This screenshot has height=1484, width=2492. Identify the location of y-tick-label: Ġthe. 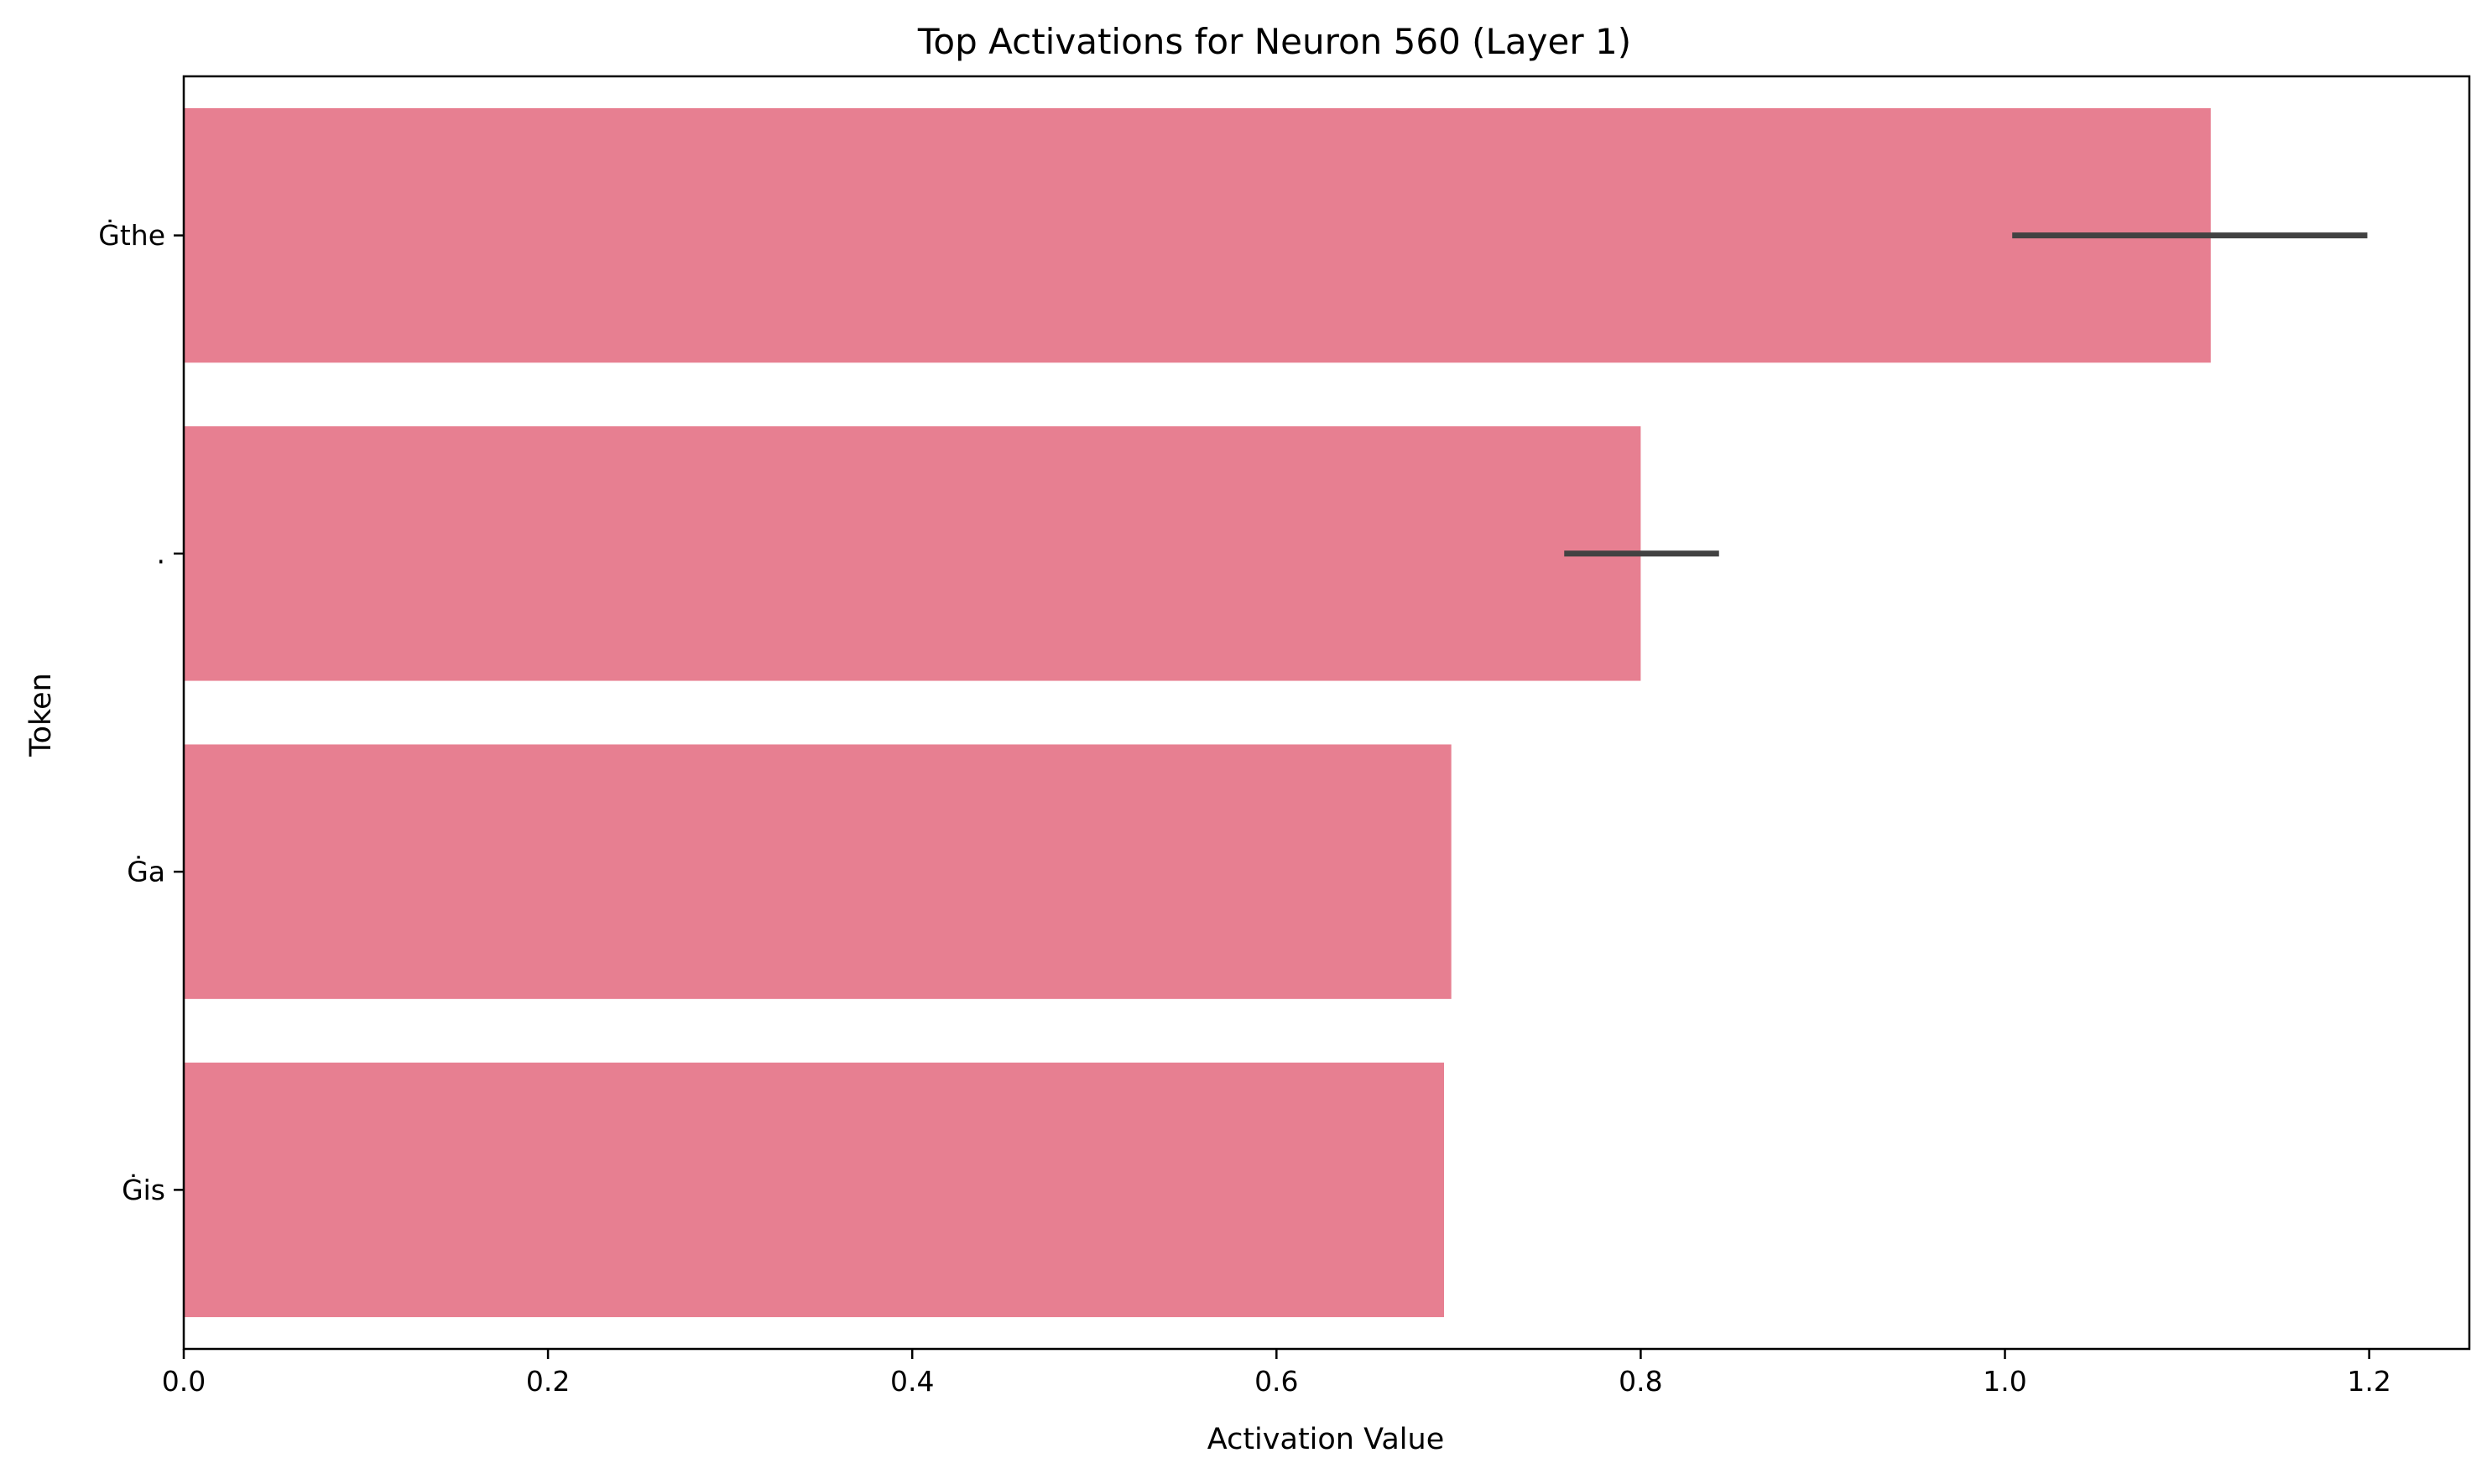
(131, 235).